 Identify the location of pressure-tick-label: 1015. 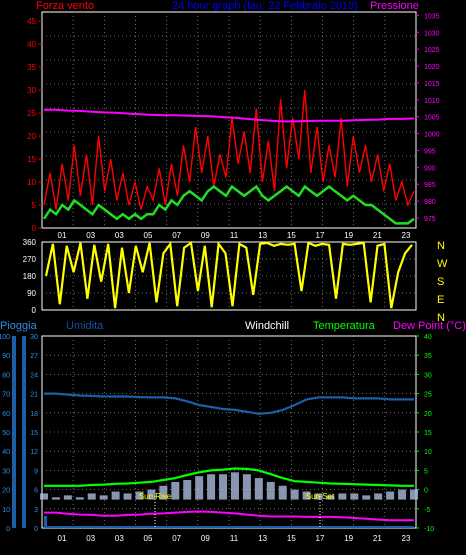
(432, 84).